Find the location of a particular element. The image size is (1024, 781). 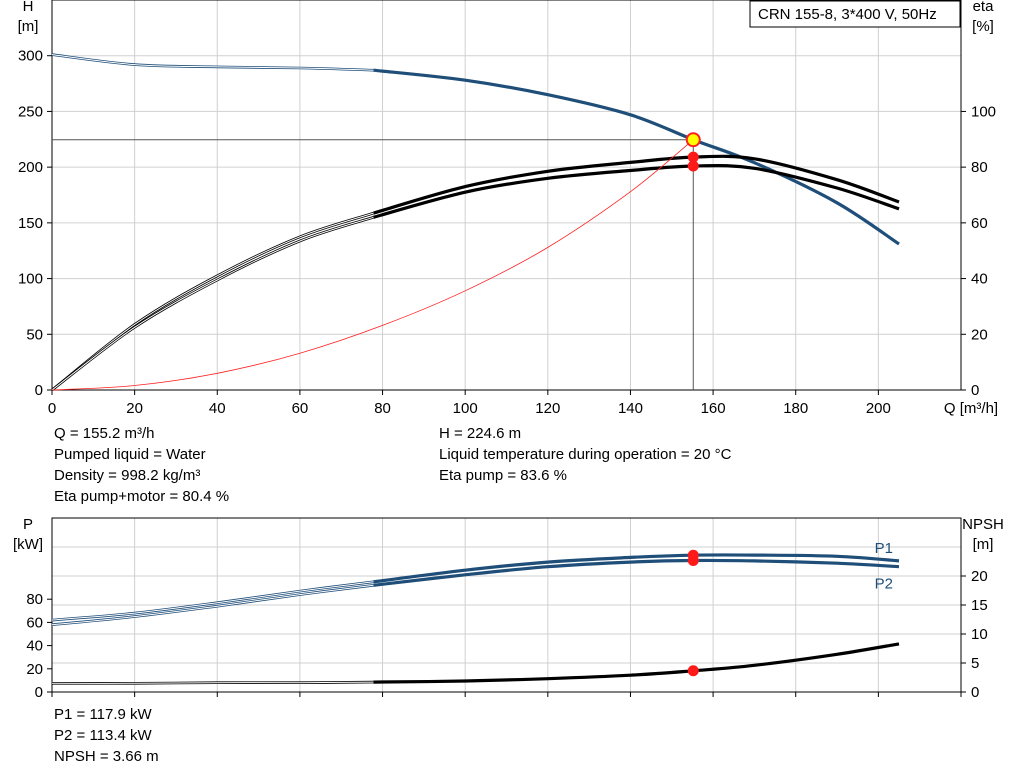

y2-axis-label: [m] is located at coordinates (983, 544).